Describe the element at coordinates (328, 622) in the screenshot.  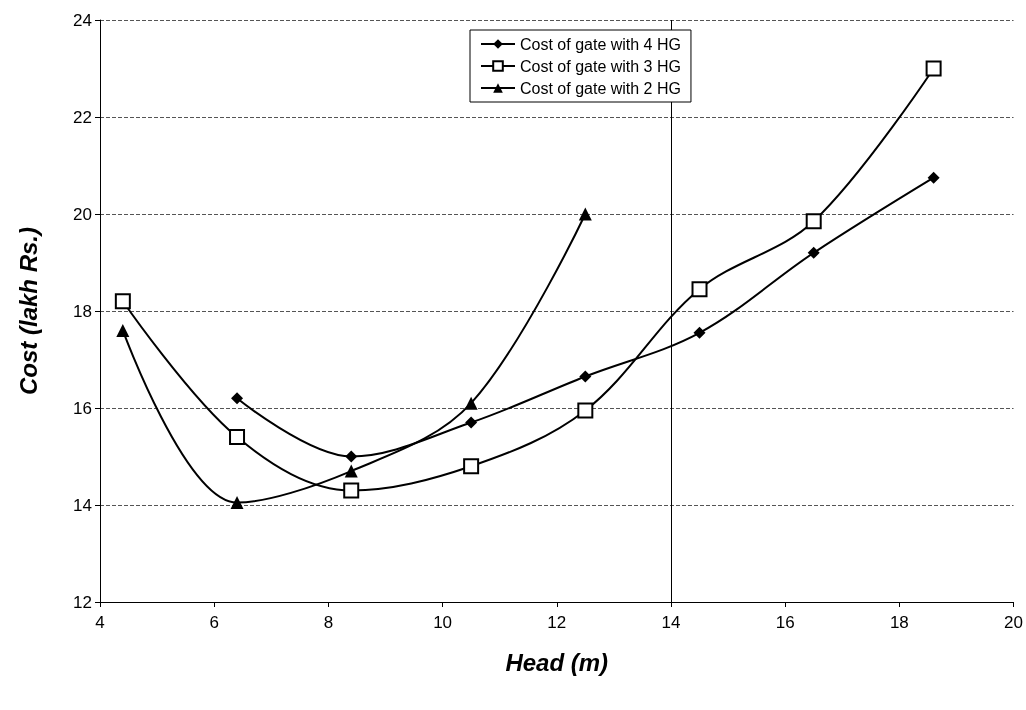
I see `x-tick-label: 8` at that location.